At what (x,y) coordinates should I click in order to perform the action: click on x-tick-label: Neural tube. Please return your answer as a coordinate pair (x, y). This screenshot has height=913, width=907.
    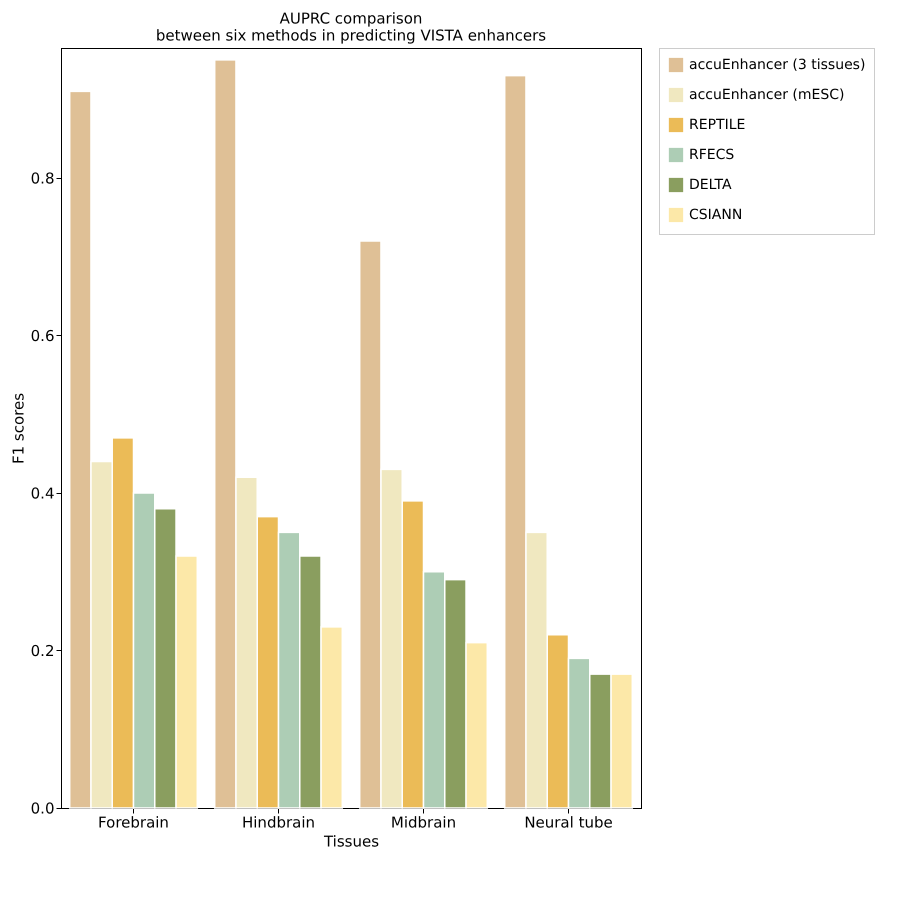
    Looking at the image, I should click on (568, 823).